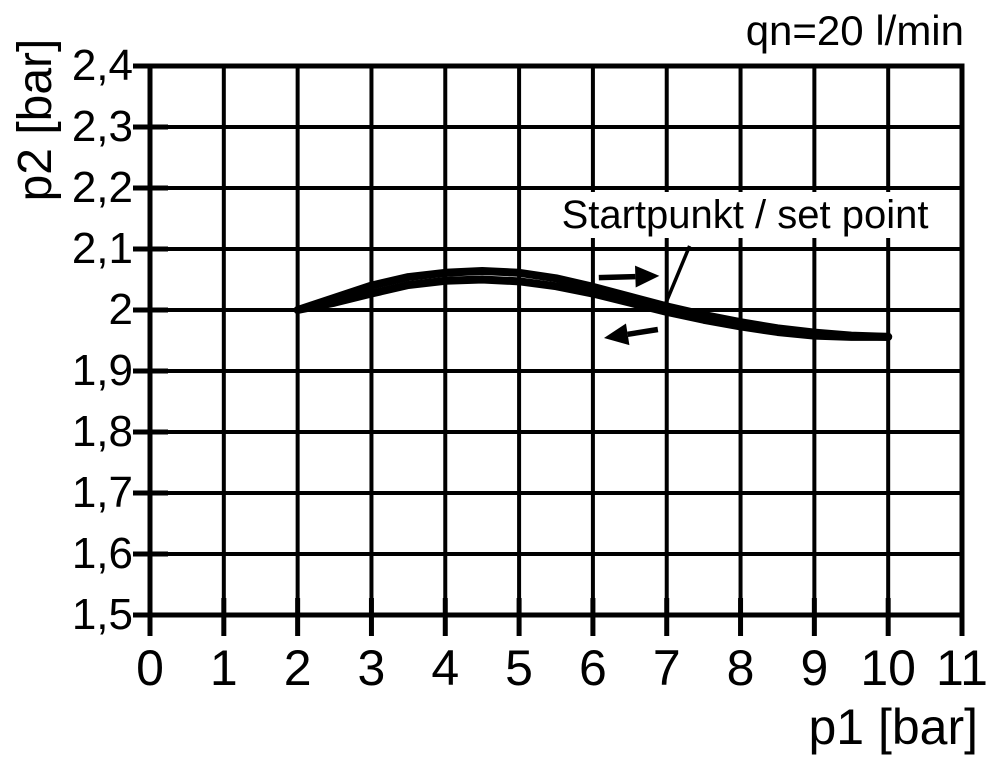 This screenshot has width=1000, height=764. I want to click on x-tick-label: 4, so click(445, 668).